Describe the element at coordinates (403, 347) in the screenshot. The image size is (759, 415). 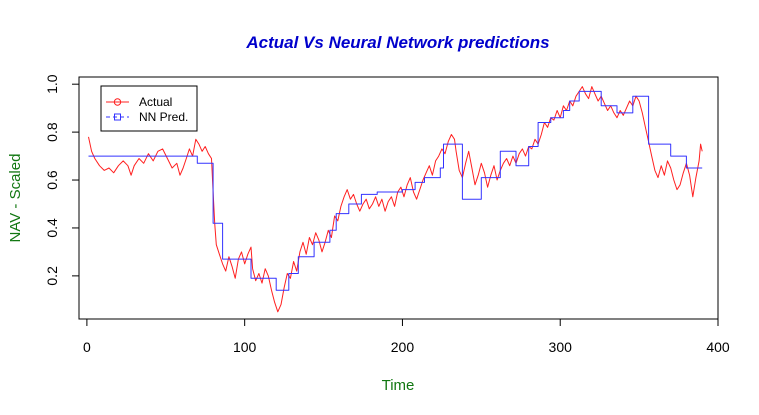
I see `x-tick-label: 200` at that location.